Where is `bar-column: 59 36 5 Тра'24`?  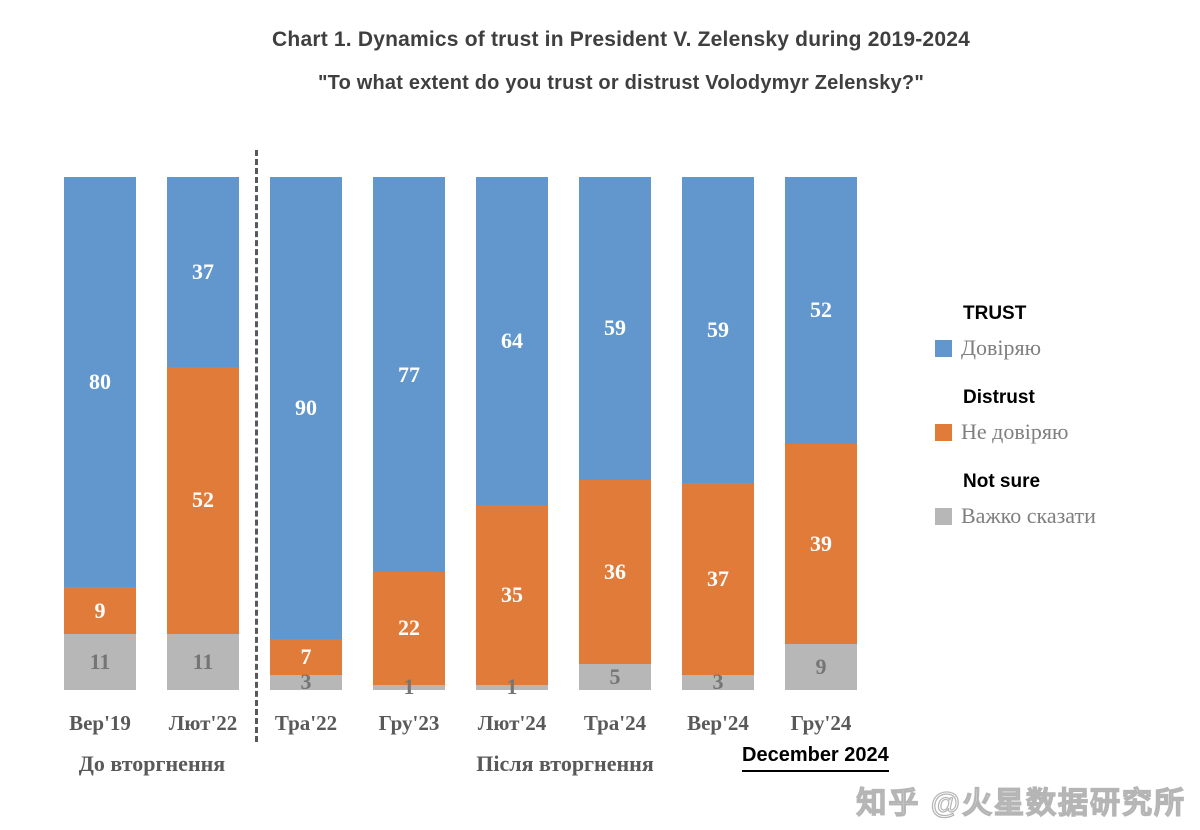
bar-column: 59 36 5 Тра'24 is located at coordinates (615, 455).